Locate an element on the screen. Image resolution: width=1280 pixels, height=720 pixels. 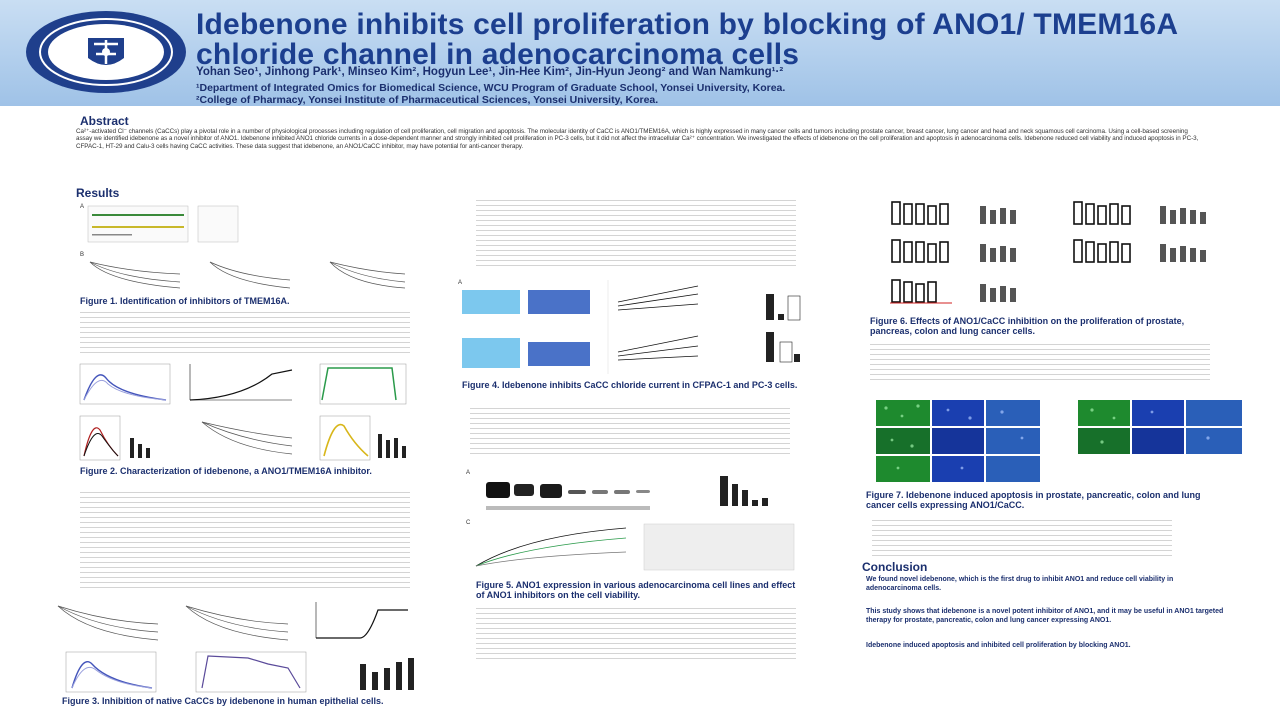
figure-4-legend-text is located at coordinates (630, 430).